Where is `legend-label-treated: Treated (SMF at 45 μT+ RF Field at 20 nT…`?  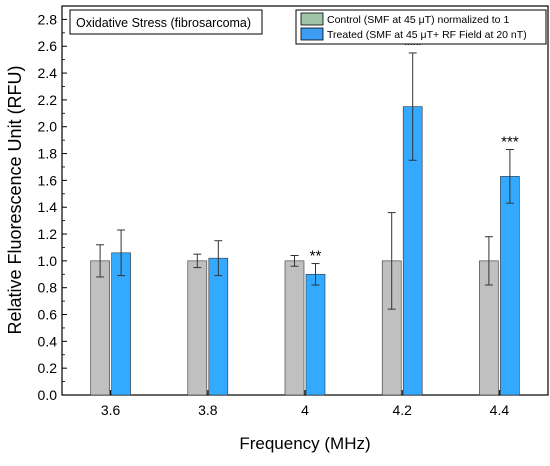 legend-label-treated: Treated (SMF at 45 μT+ RF Field at 20 nT… is located at coordinates (427, 35).